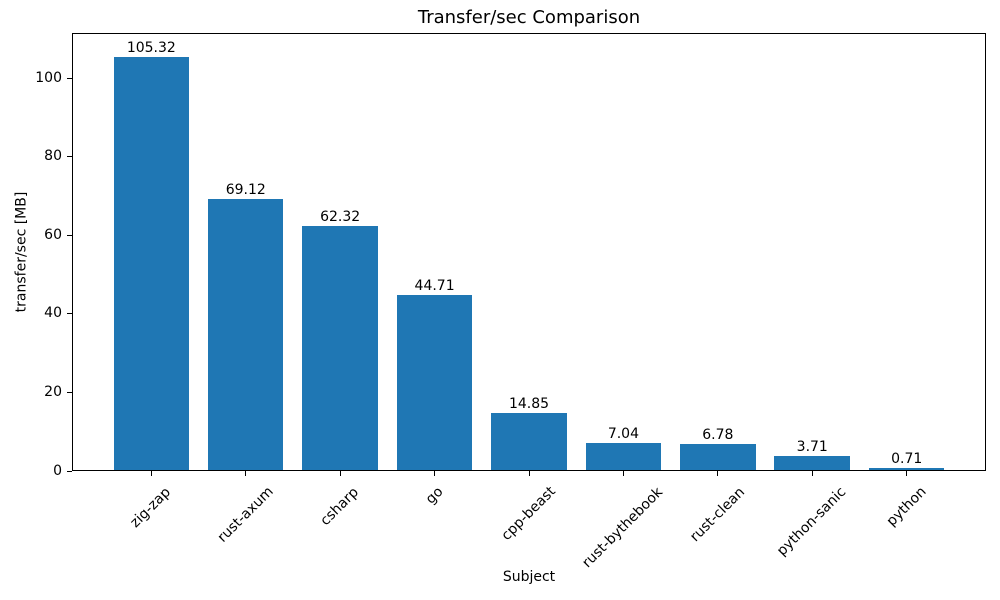 This screenshot has height=600, width=1000. Describe the element at coordinates (718, 435) in the screenshot. I see `bar-value-label: 6.78` at that location.